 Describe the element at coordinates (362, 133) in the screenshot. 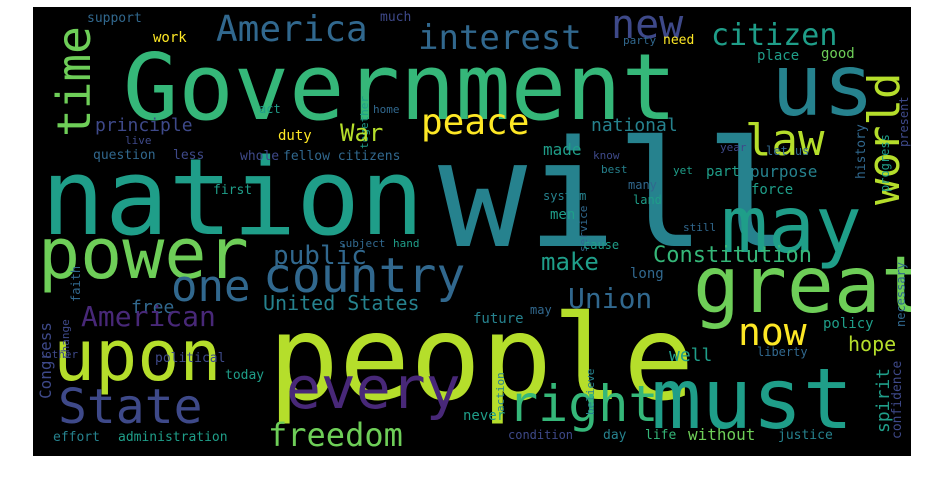

I see `word-war: War` at that location.